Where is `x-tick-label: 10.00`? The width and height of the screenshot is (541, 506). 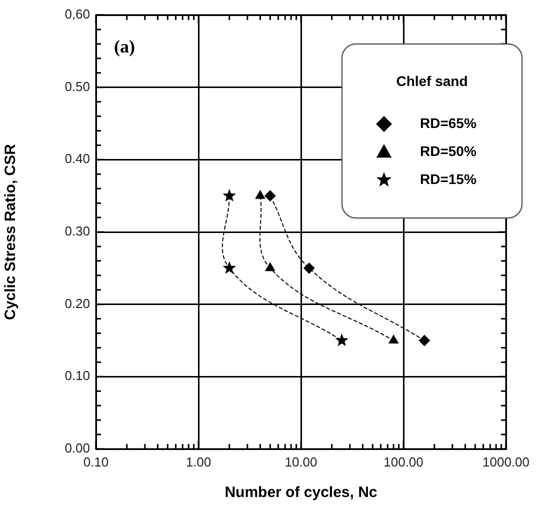
x-tick-label: 10.00 is located at coordinates (301, 462).